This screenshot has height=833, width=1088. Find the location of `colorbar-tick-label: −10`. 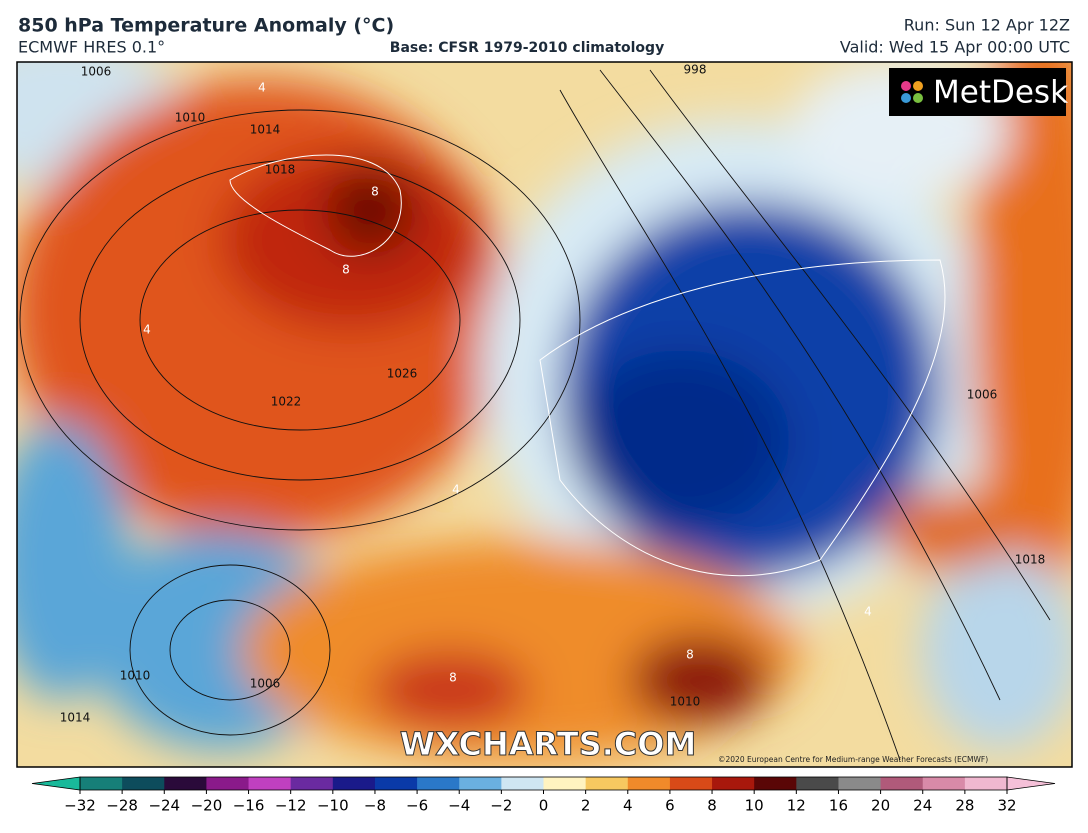

colorbar-tick-label: −10 is located at coordinates (333, 806).